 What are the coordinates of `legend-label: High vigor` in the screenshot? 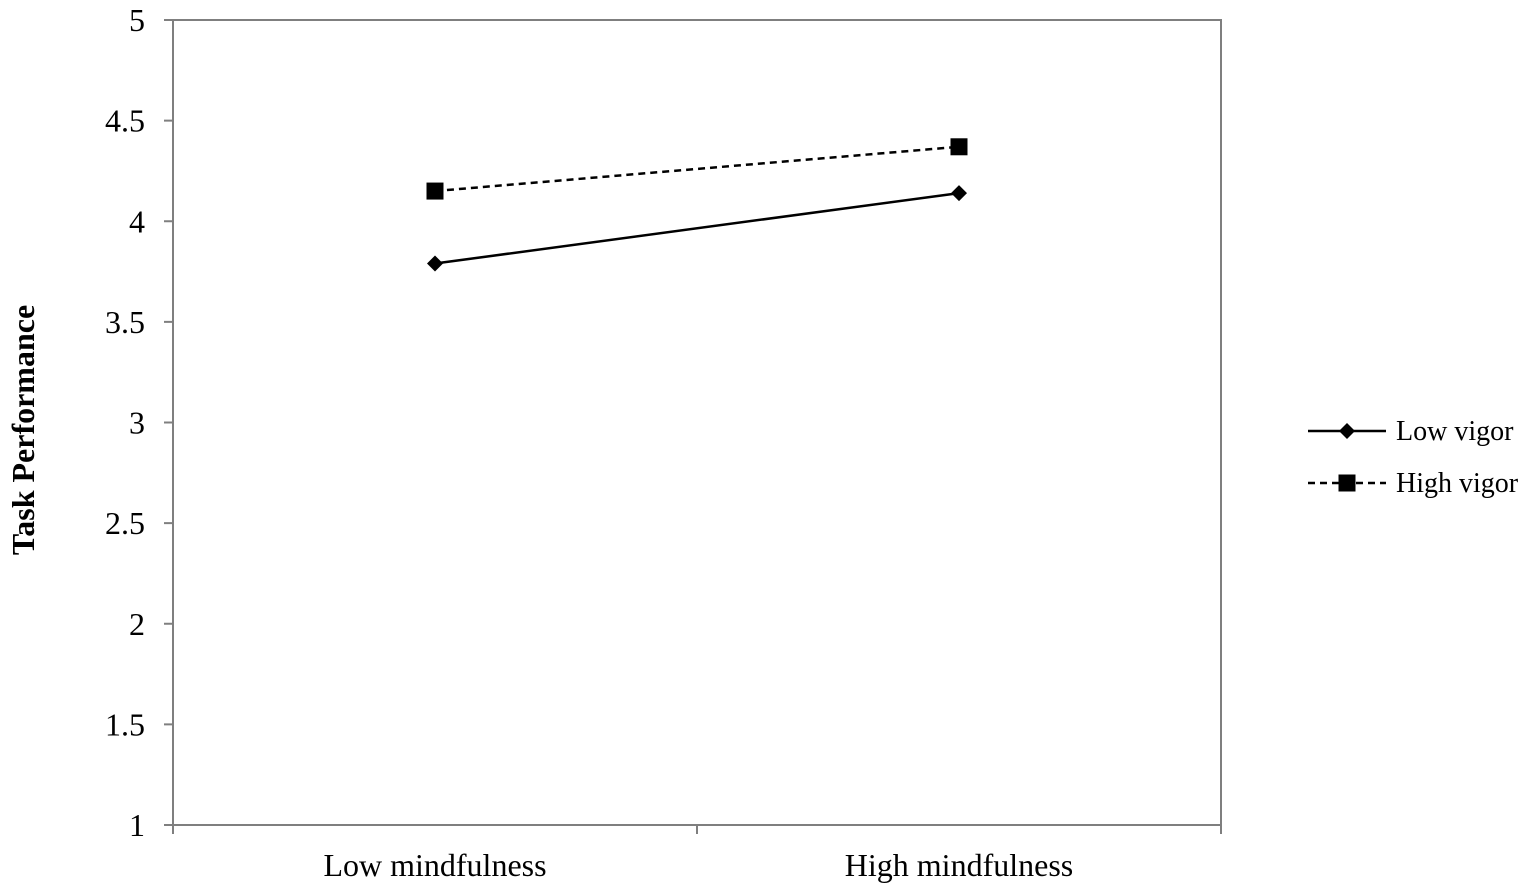 It's located at (1457, 483).